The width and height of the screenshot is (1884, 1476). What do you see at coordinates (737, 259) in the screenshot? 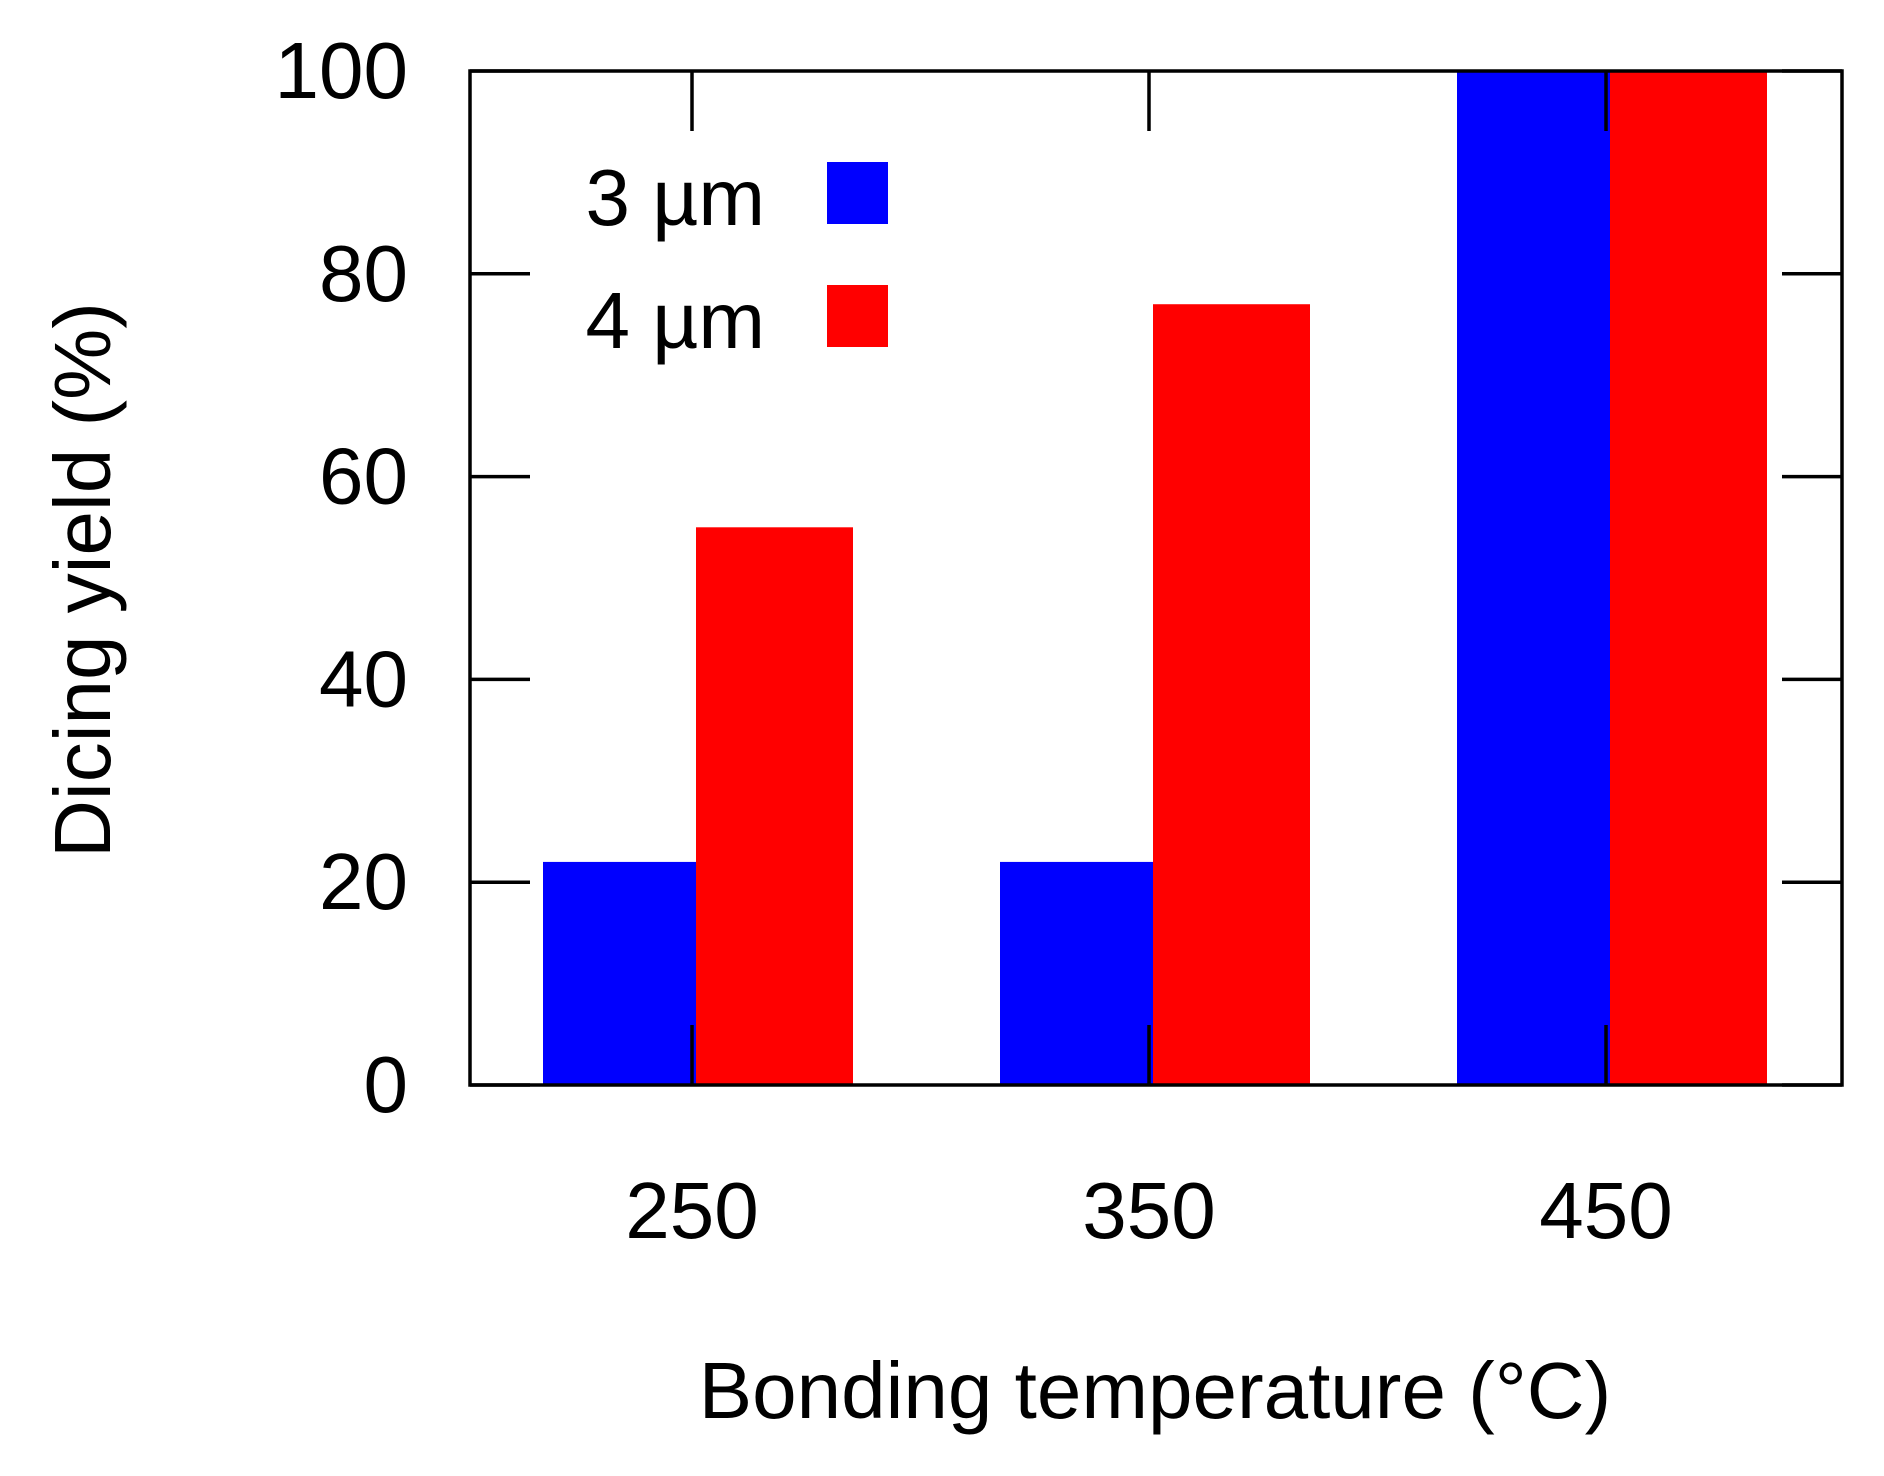
I see `legend: 3 µm 4 µm` at bounding box center [737, 259].